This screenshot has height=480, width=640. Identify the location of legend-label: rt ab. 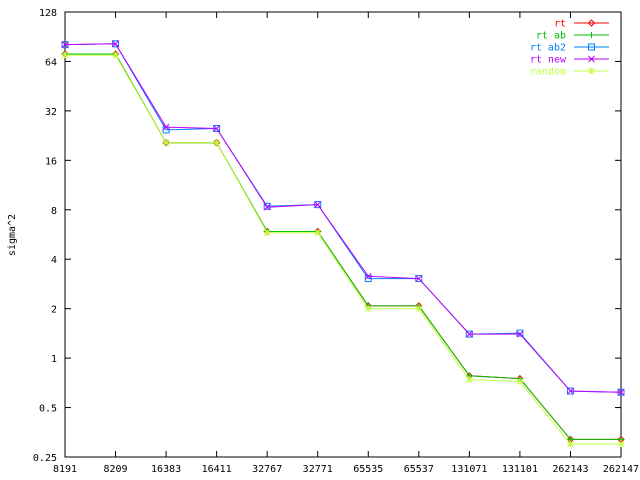
(551, 36).